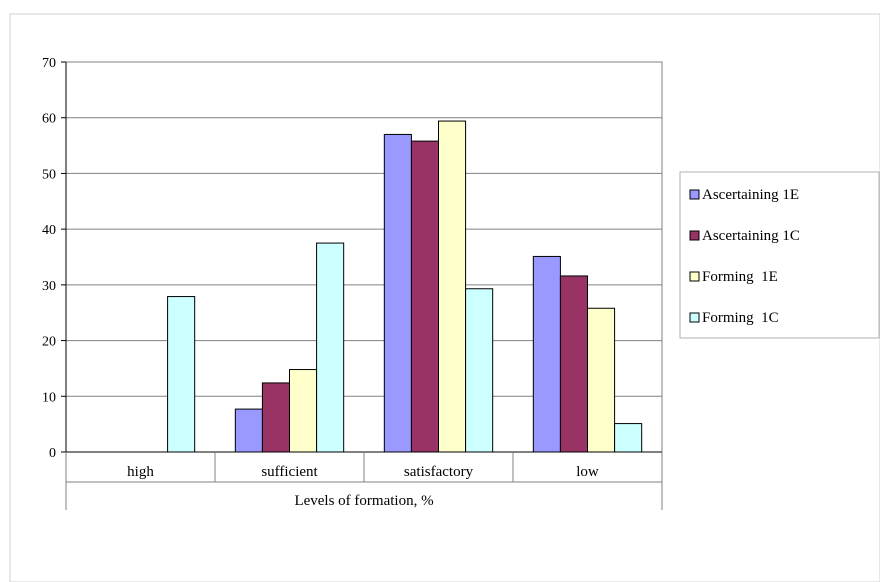  Describe the element at coordinates (49, 63) in the screenshot. I see `y-tick-label: 70` at that location.